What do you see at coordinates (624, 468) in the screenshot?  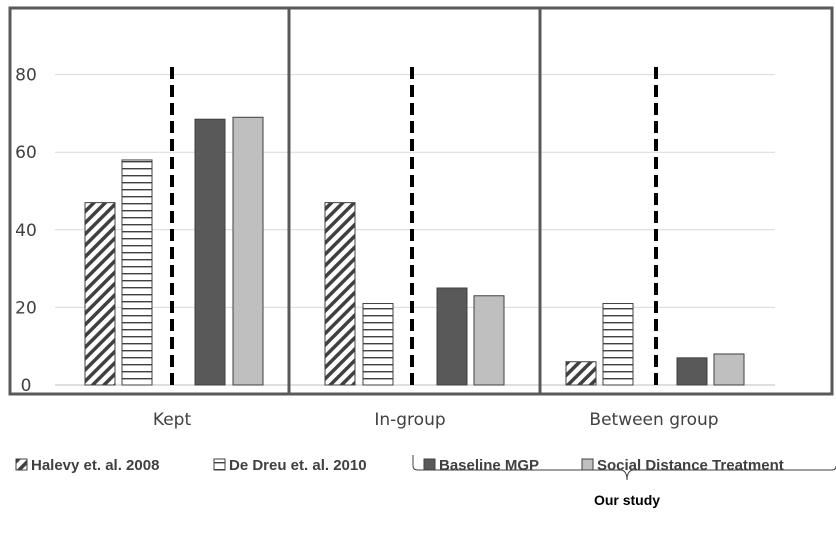 I see `our-study-bracket` at bounding box center [624, 468].